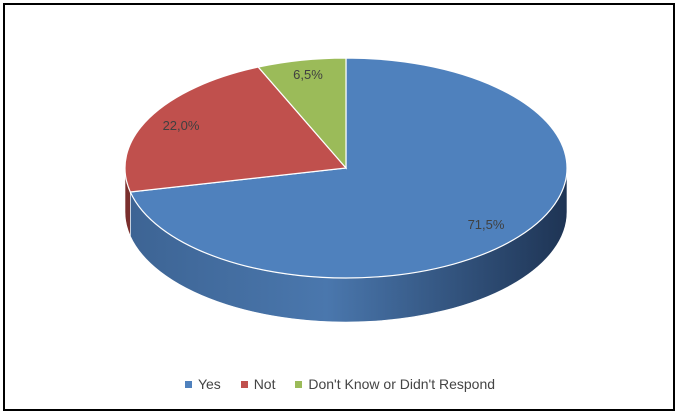 Image resolution: width=680 pixels, height=416 pixels. I want to click on legend-label-dont-know: Don't Know or Didn't Respond, so click(402, 384).